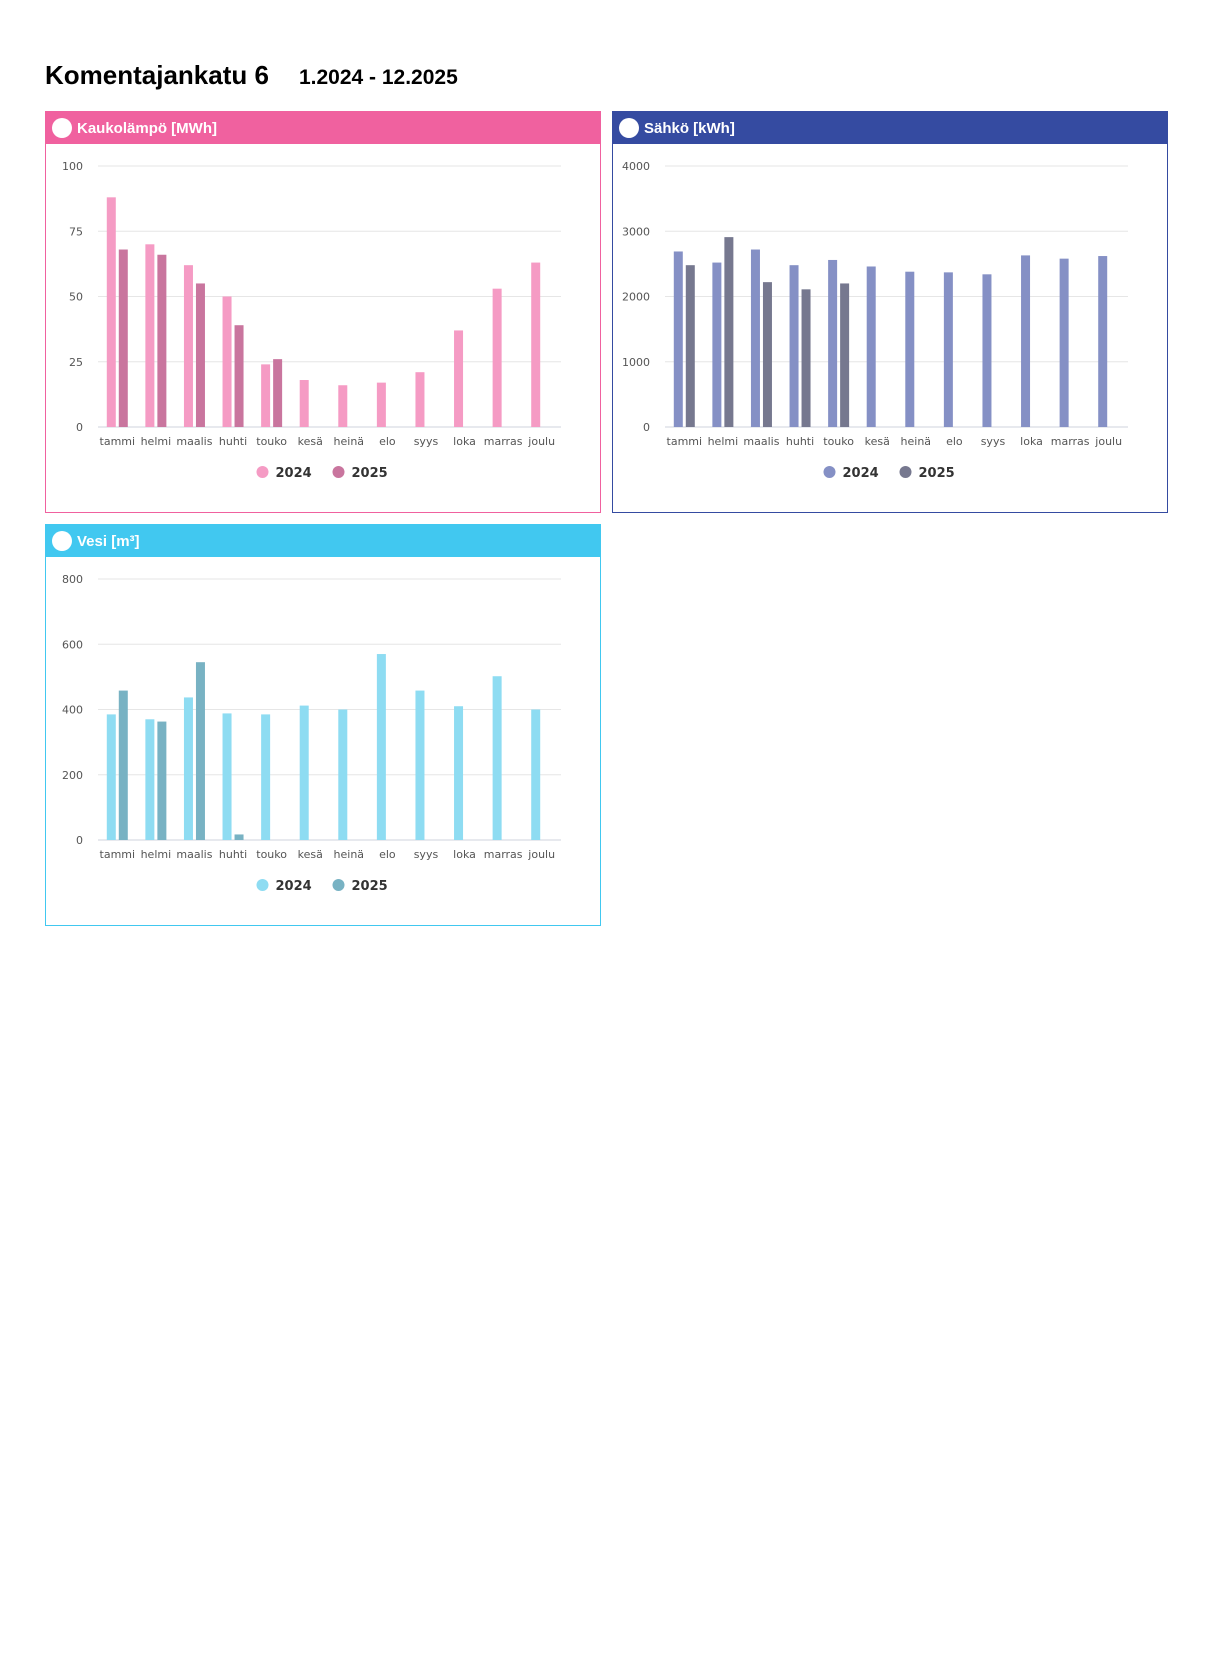  What do you see at coordinates (378, 77) in the screenshot?
I see `page-period: 1.2024 - 12.2025` at bounding box center [378, 77].